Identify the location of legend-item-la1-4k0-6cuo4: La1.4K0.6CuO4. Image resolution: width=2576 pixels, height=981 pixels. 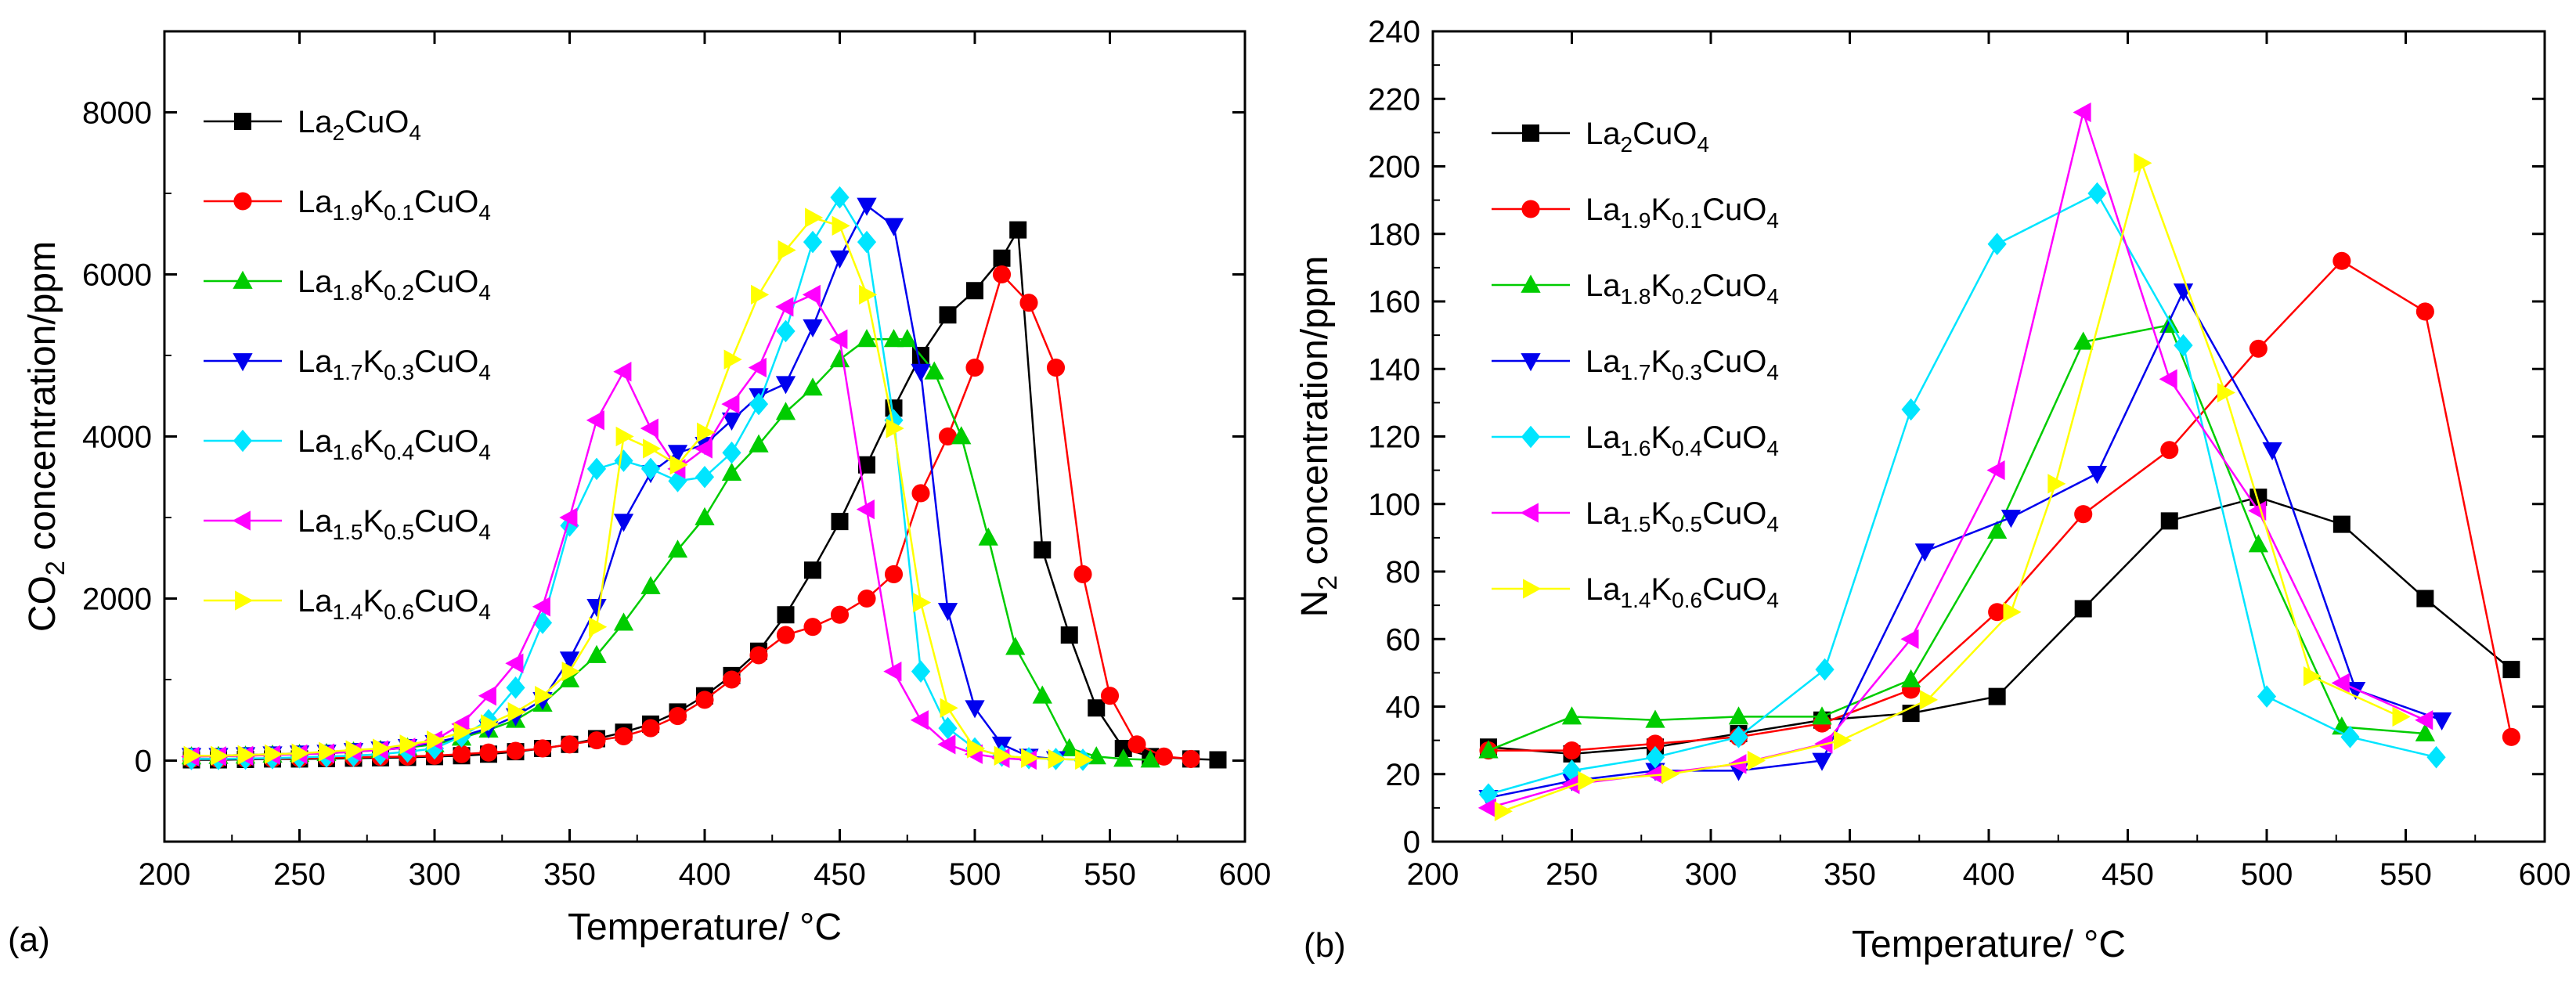
(347, 604).